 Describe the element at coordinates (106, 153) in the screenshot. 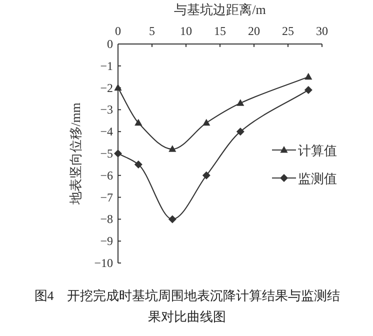

I see `y-tick-label: −5` at that location.